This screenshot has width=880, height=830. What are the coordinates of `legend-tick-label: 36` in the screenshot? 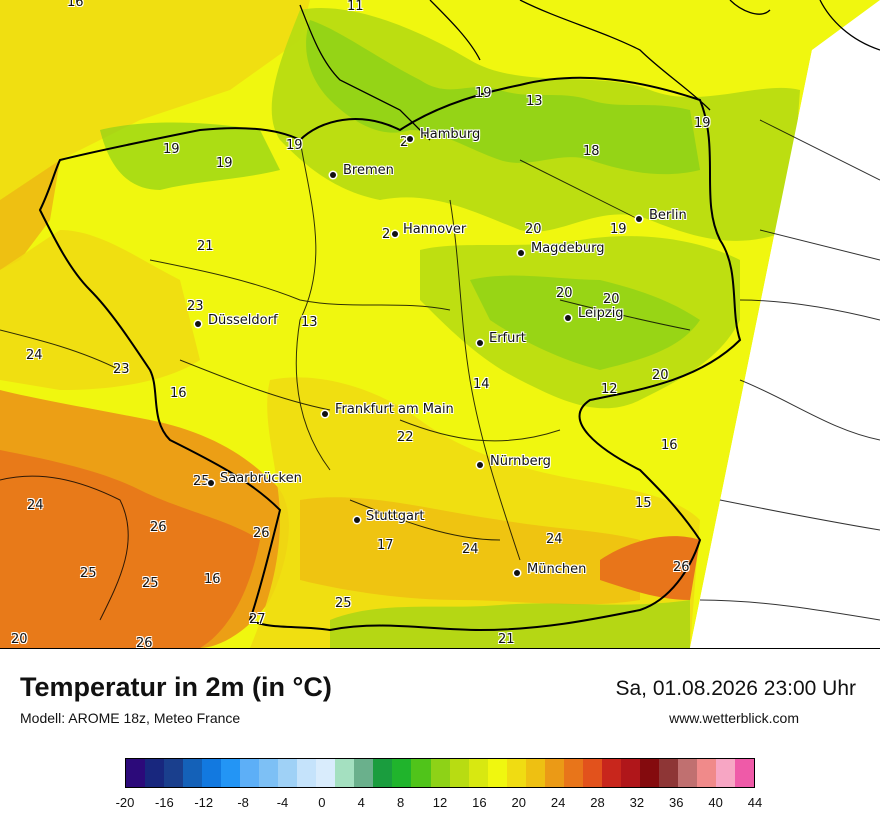 It's located at (676, 802).